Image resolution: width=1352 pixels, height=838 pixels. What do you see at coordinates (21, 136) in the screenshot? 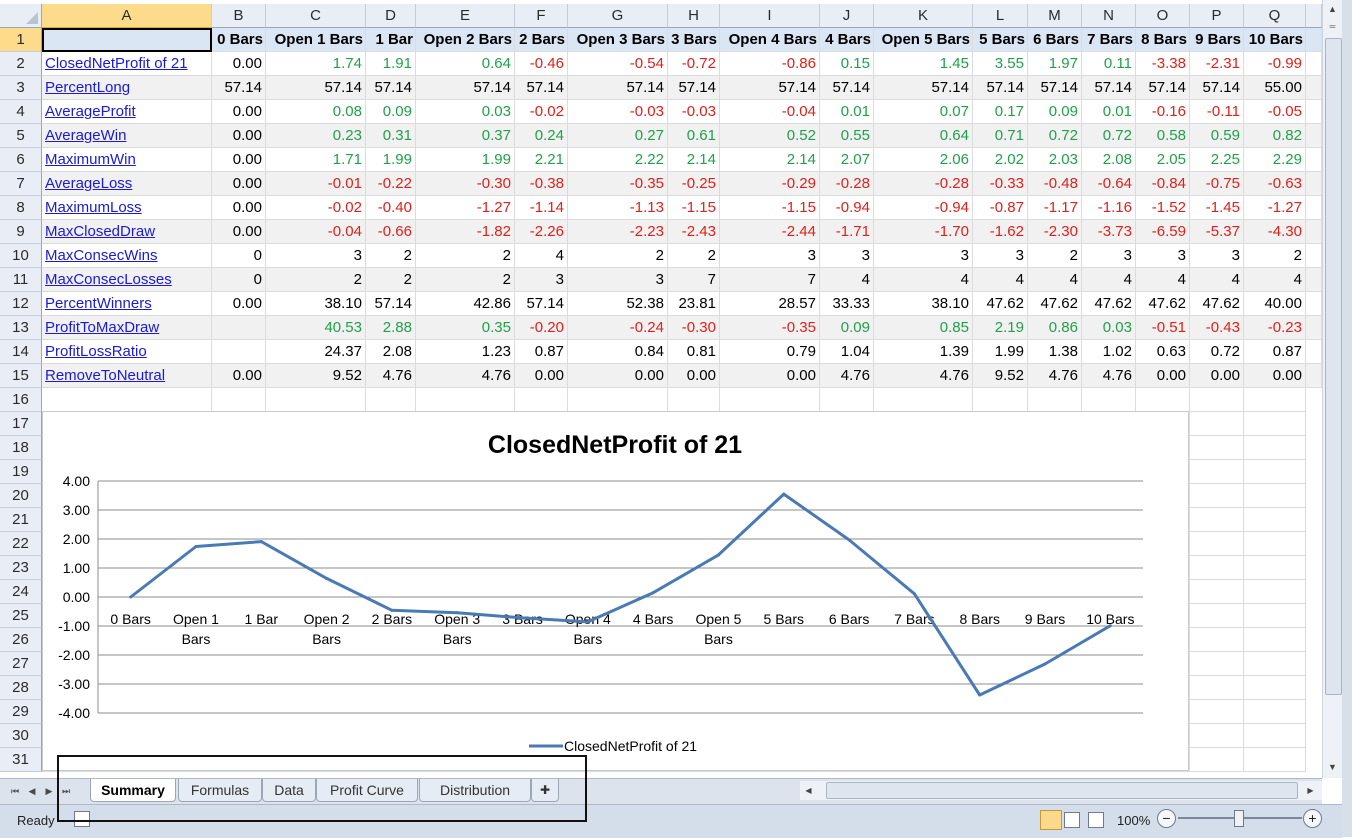
I see `row-header-5: 5` at bounding box center [21, 136].